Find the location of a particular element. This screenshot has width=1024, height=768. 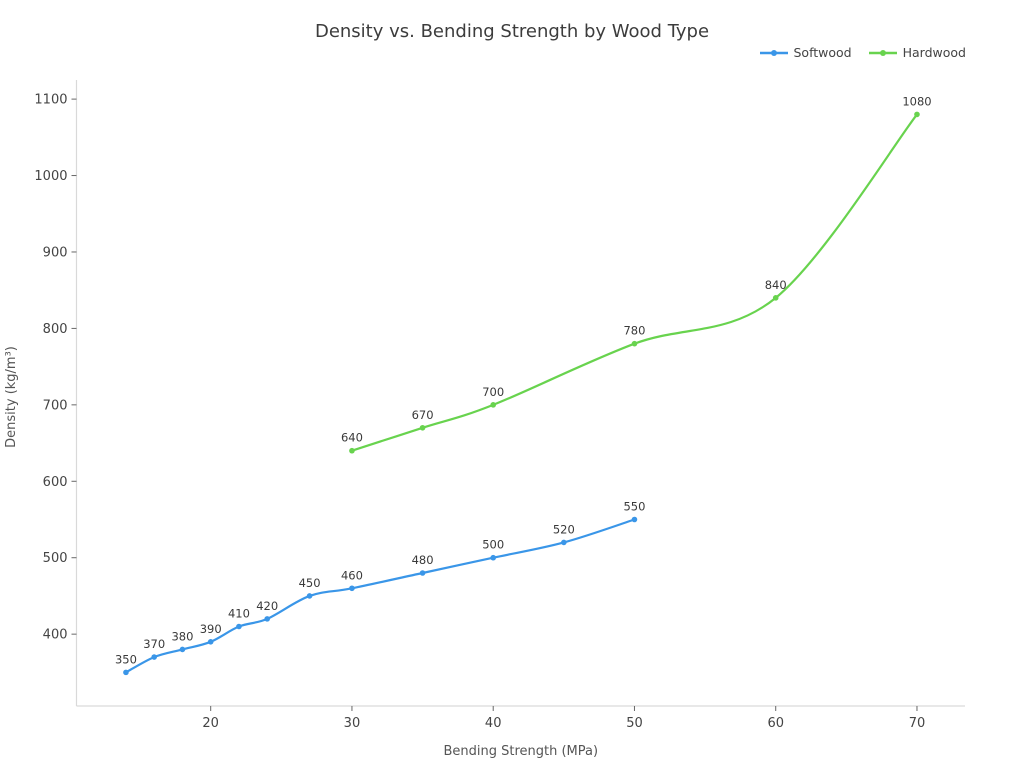

x-tick-label: 20 is located at coordinates (210, 723).